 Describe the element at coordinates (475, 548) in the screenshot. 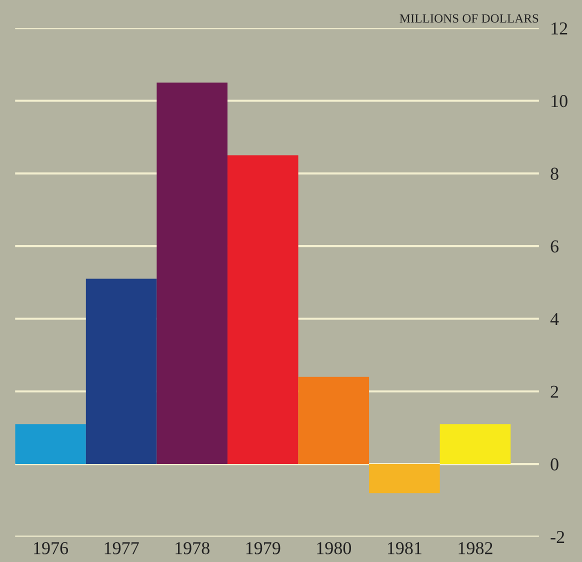

I see `x-tick-label: 1982` at that location.